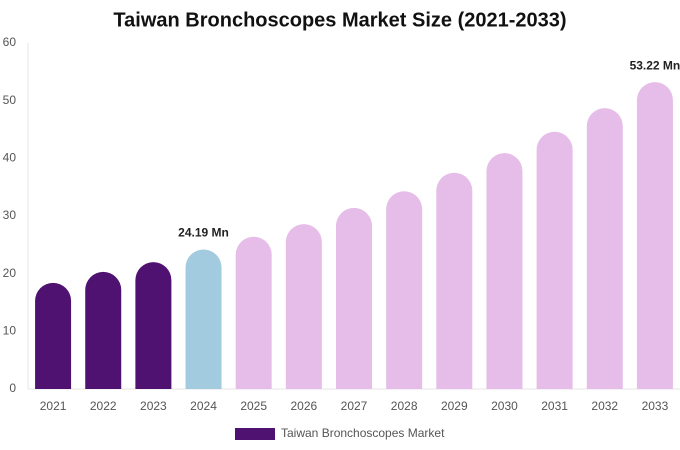  What do you see at coordinates (10, 215) in the screenshot?
I see `y-tick-label: 30` at bounding box center [10, 215].